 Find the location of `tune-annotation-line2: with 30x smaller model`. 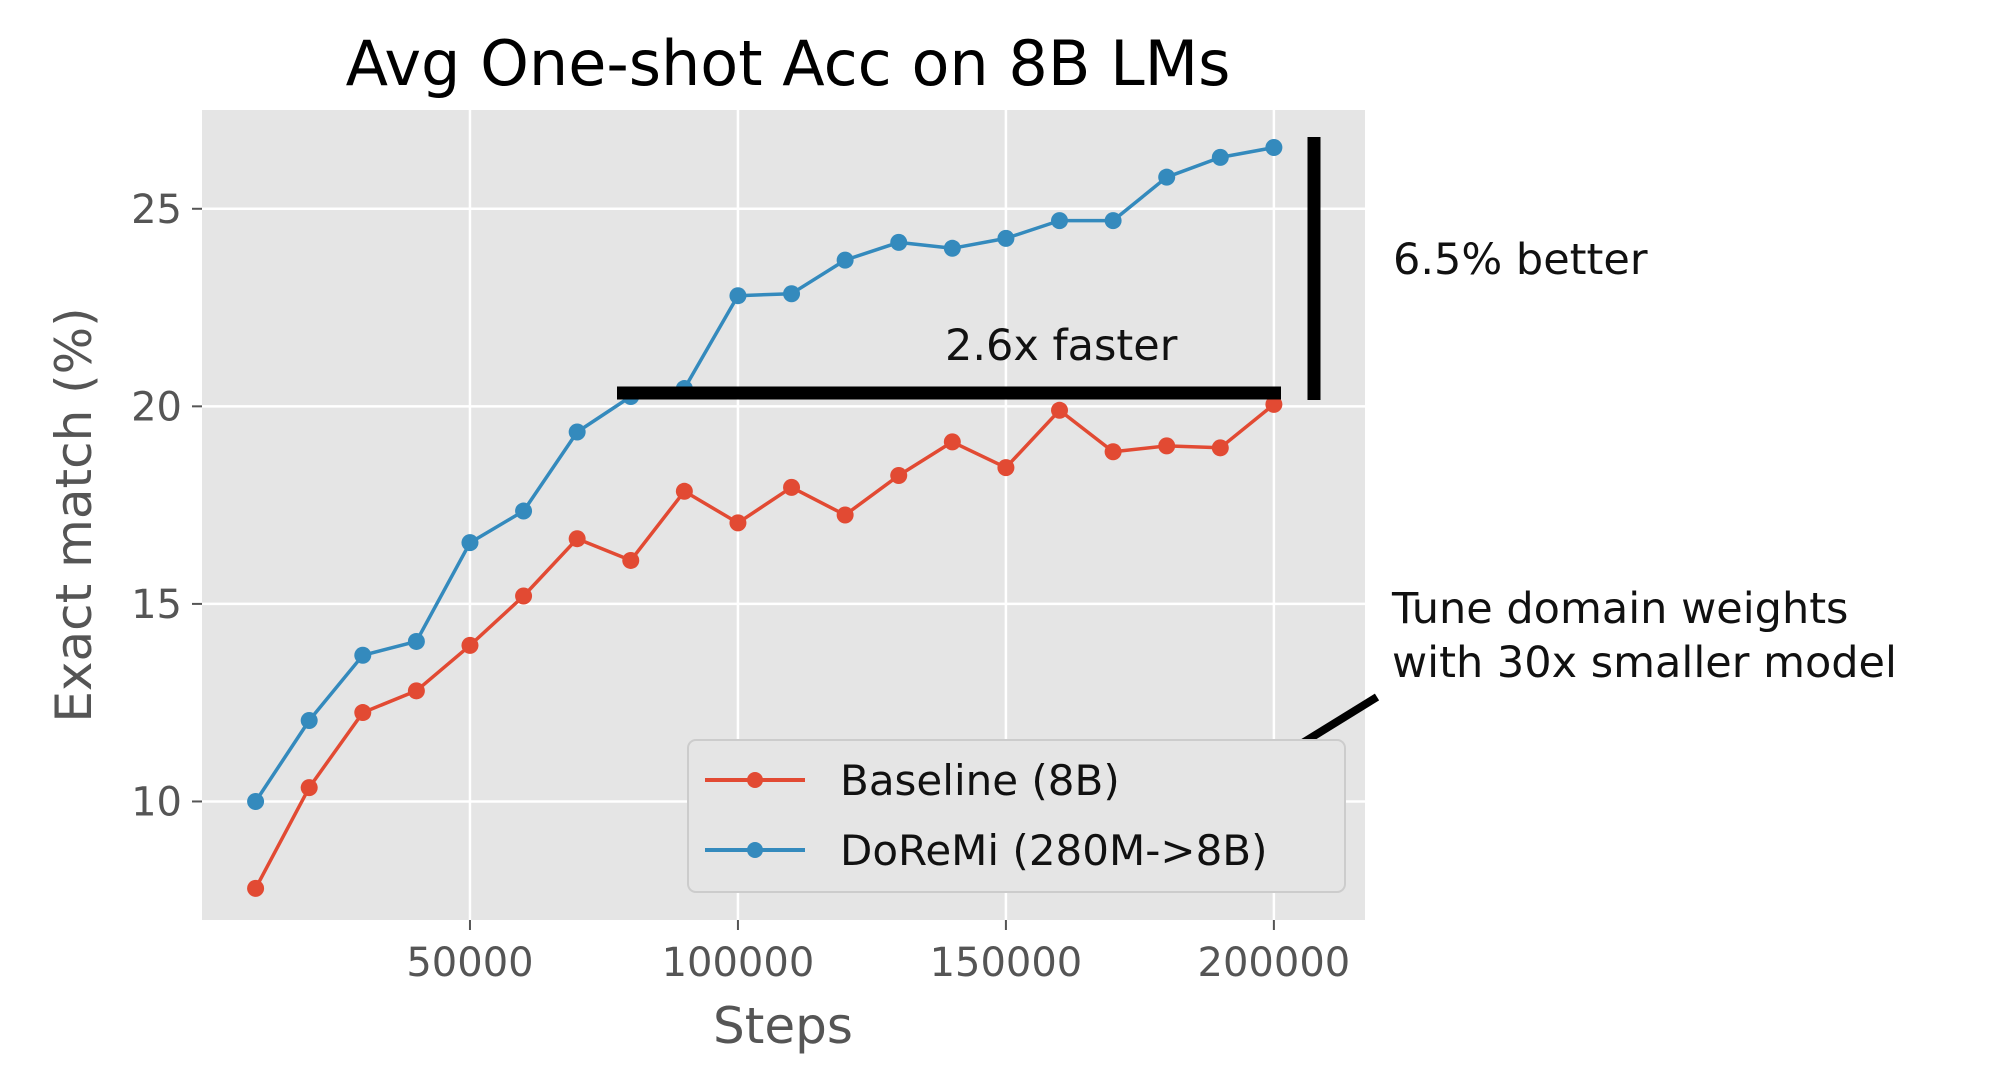

tune-annotation-line2: with 30x smaller model is located at coordinates (1644, 663).